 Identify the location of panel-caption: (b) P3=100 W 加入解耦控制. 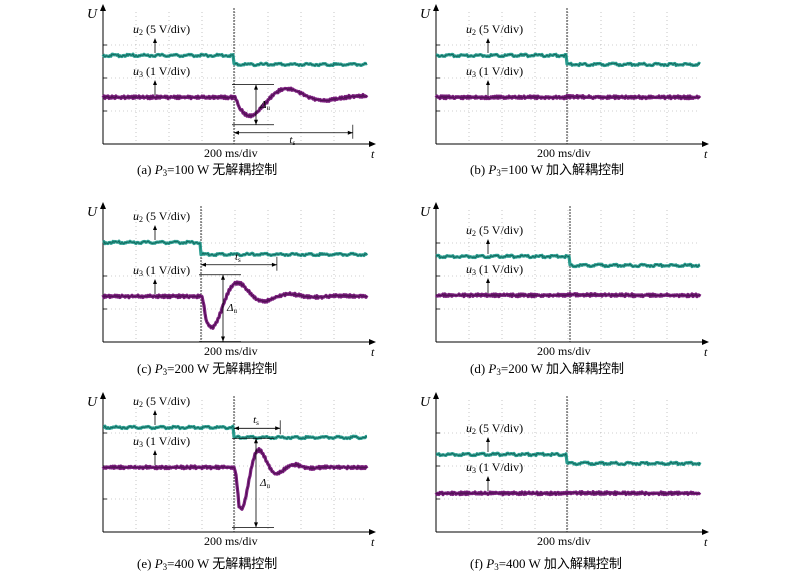
(547, 170).